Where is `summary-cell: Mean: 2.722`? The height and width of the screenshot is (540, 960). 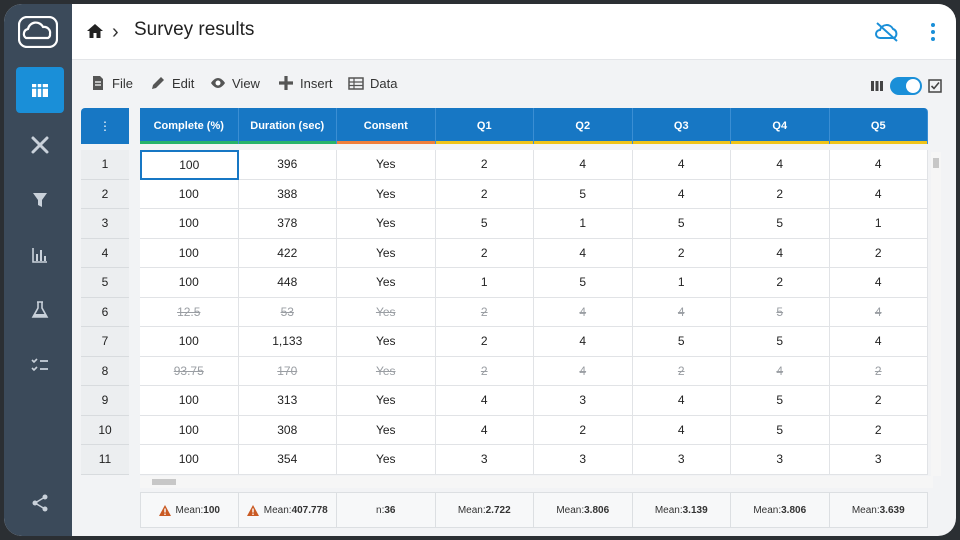
summary-cell: Mean: 2.722 is located at coordinates (484, 510).